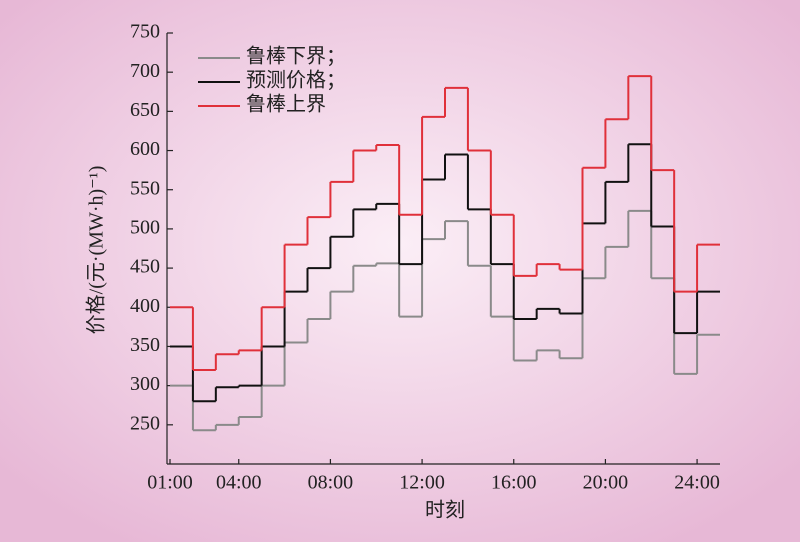  What do you see at coordinates (145, 345) in the screenshot?
I see `y-tick-label: 350` at bounding box center [145, 345].